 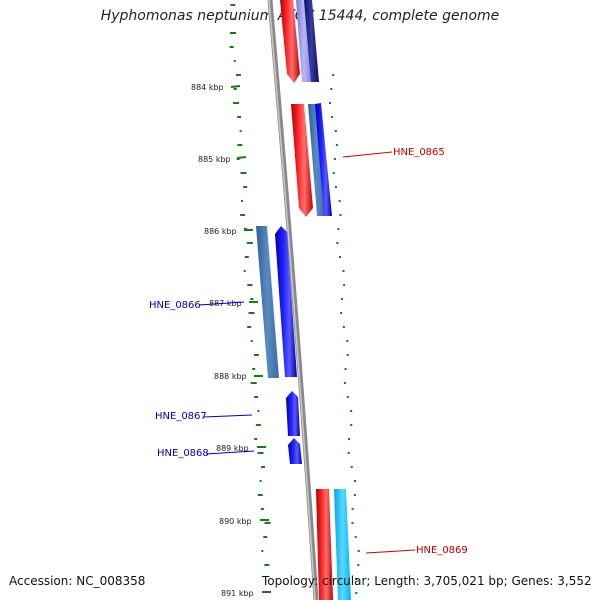 What do you see at coordinates (183, 453) in the screenshot?
I see `gene-label-hne-0868: HNE_0868` at bounding box center [183, 453].